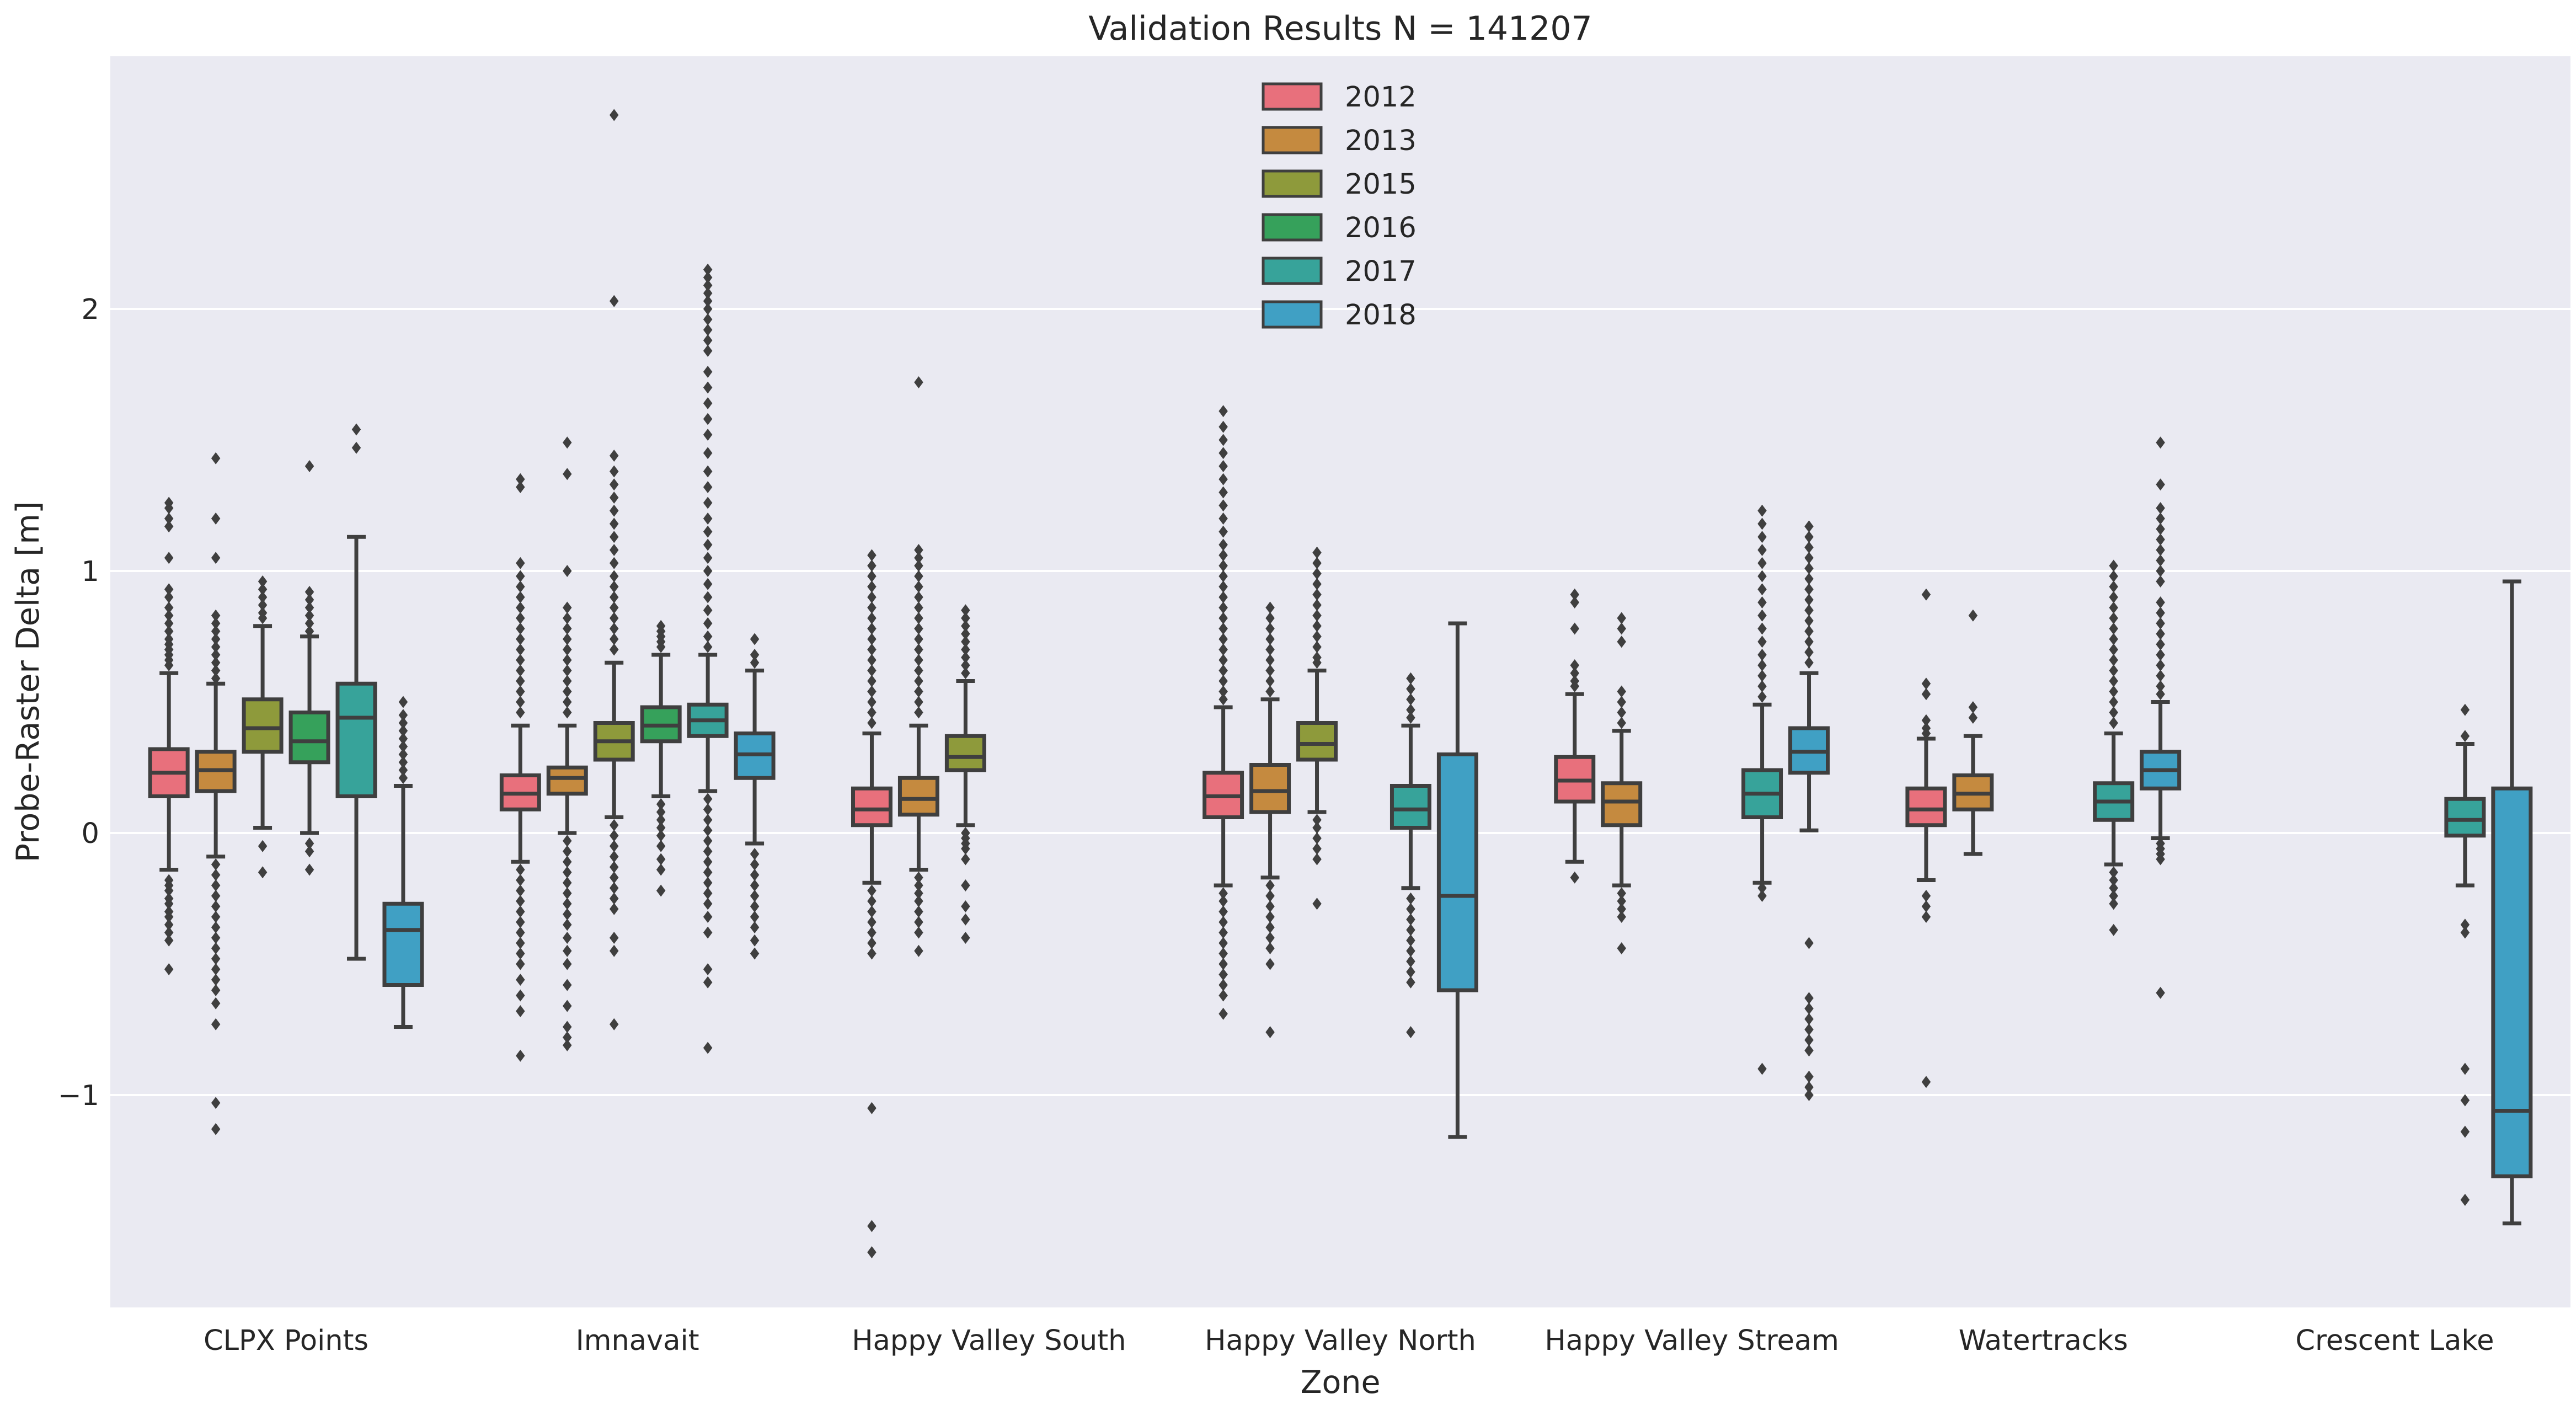  I want to click on box-2012, so click(871, 903).